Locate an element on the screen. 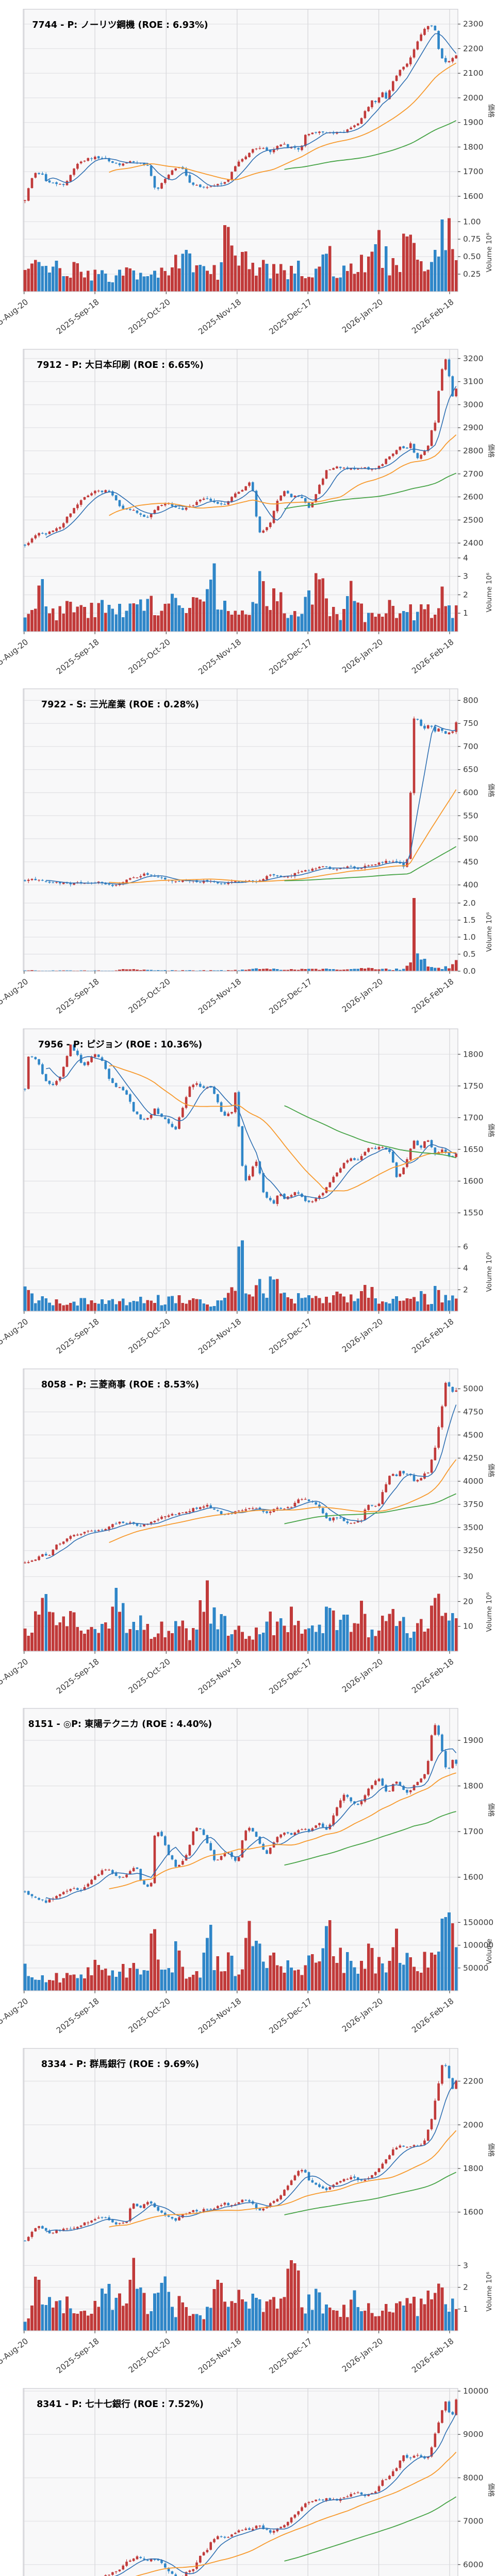 This screenshot has width=495, height=2576. volume-axis: 3 2 1 Volume 10⁶ is located at coordinates (476, 2287).